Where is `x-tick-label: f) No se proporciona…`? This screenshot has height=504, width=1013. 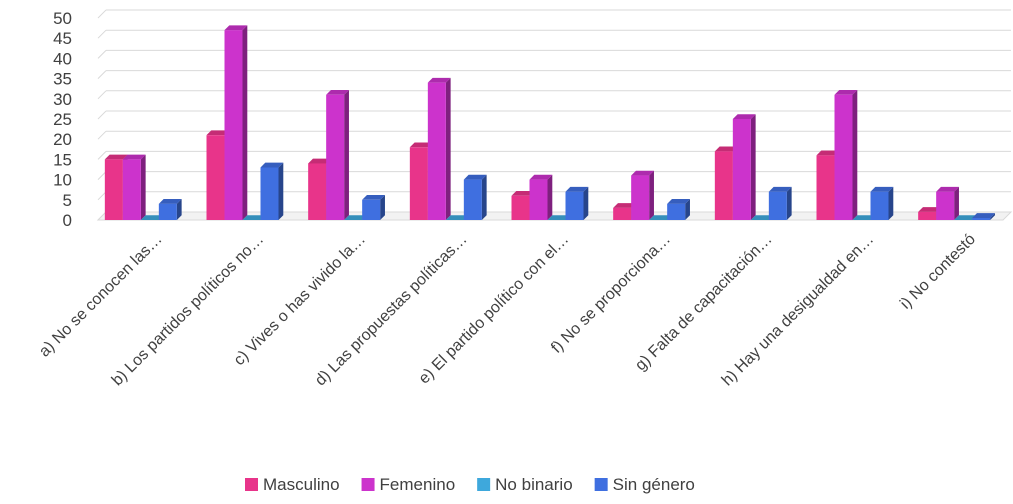
x-tick-label: f) No se proporciona… is located at coordinates (611, 294).